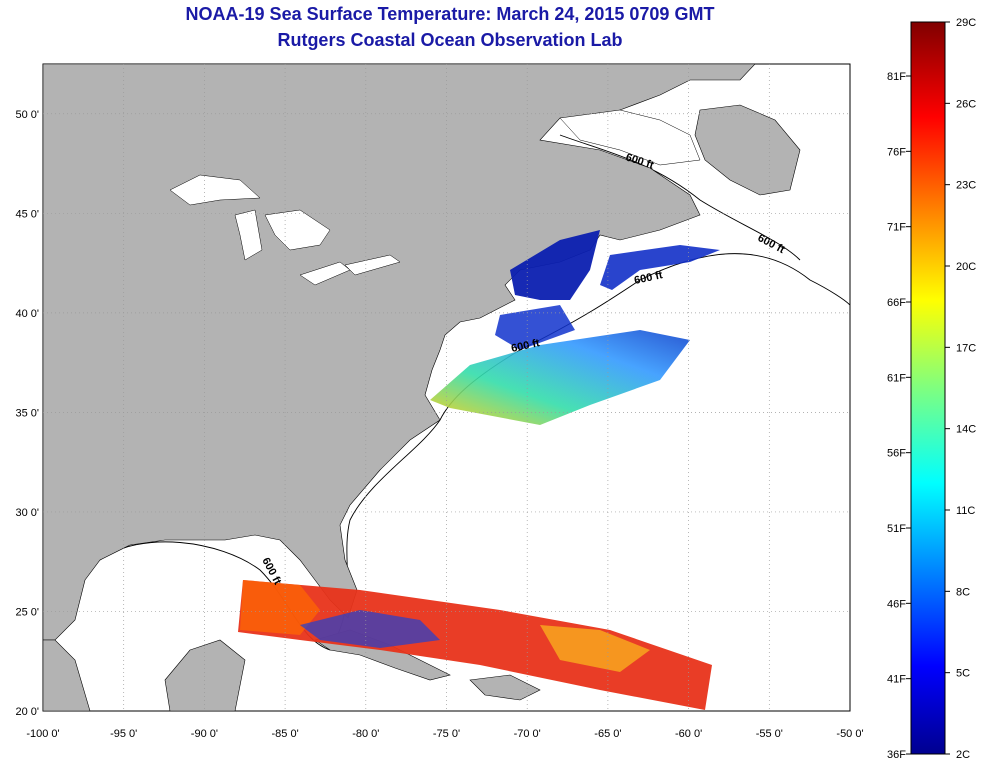  I want to click on mexico-land, so click(67, 675).